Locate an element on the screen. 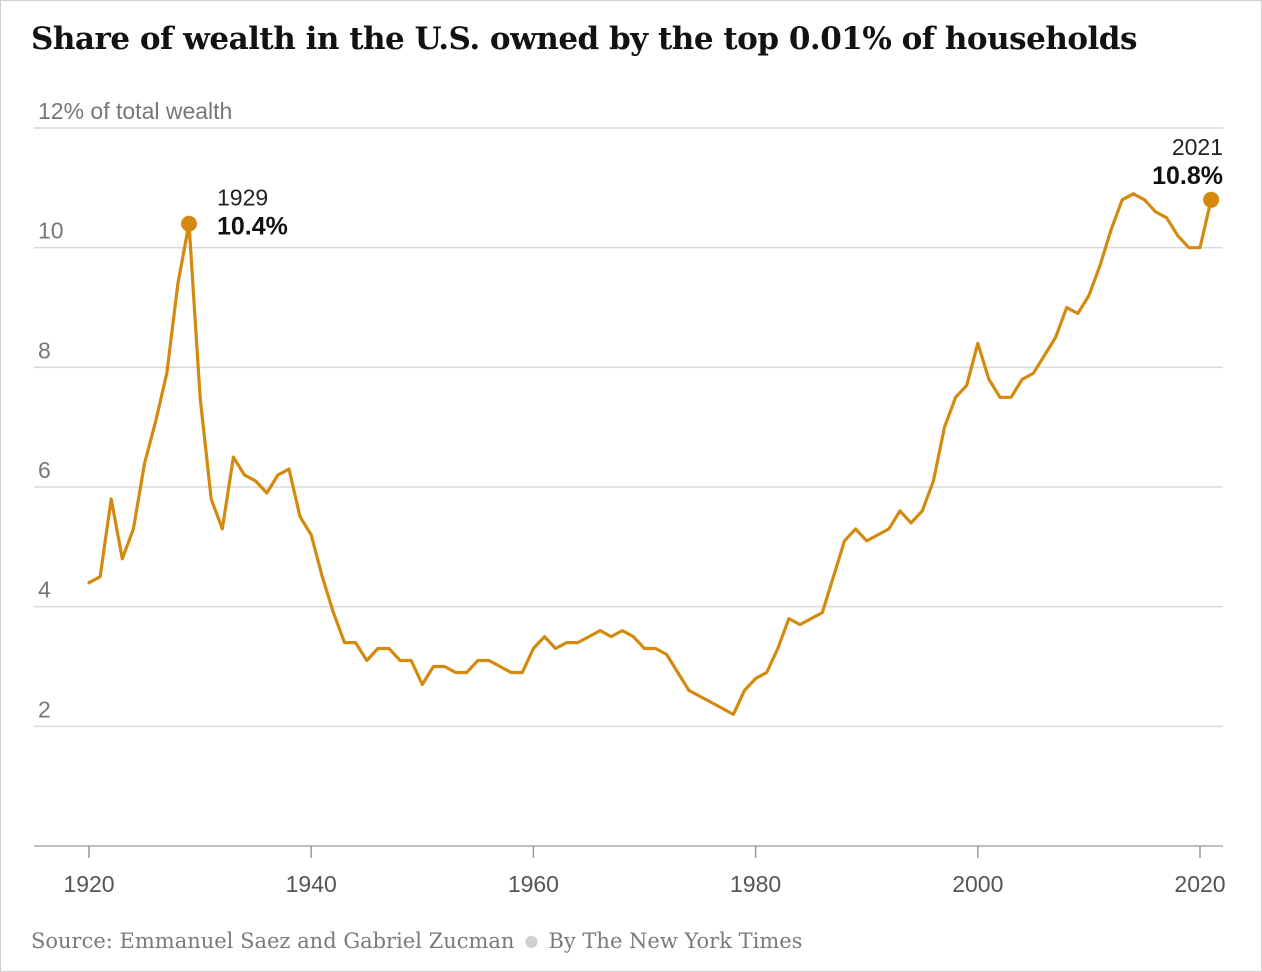  x-tick-label: 1920 is located at coordinates (88, 884).